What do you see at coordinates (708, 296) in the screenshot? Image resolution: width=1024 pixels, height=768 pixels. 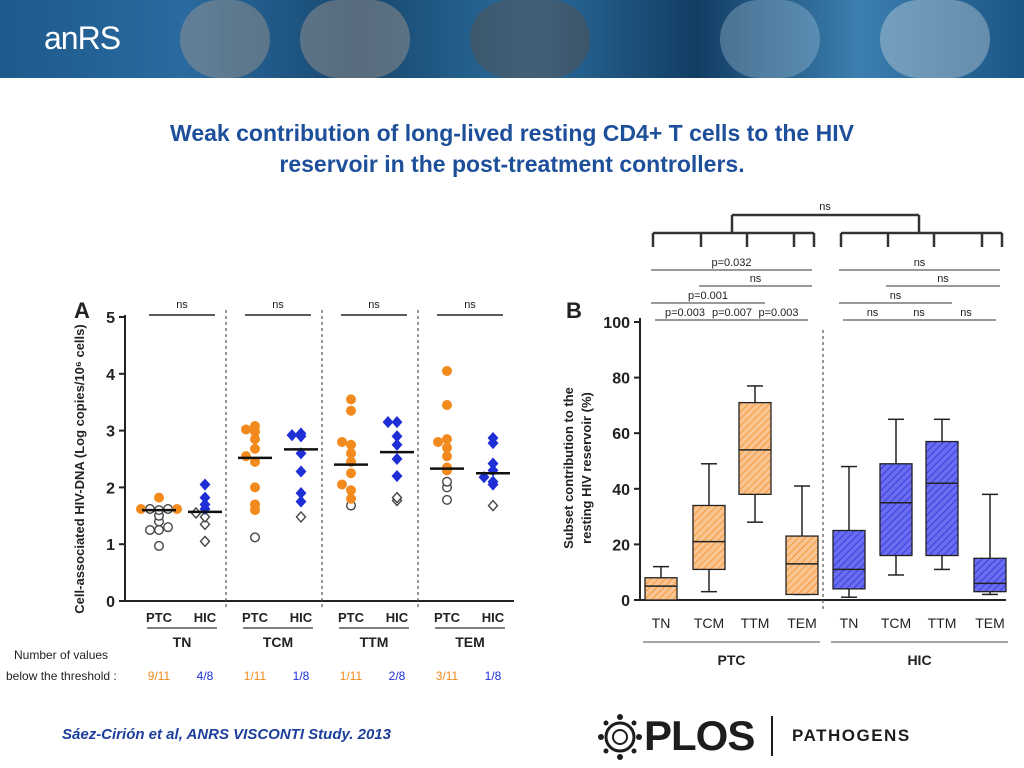 I see `comparison-label: p=0.001` at bounding box center [708, 296].